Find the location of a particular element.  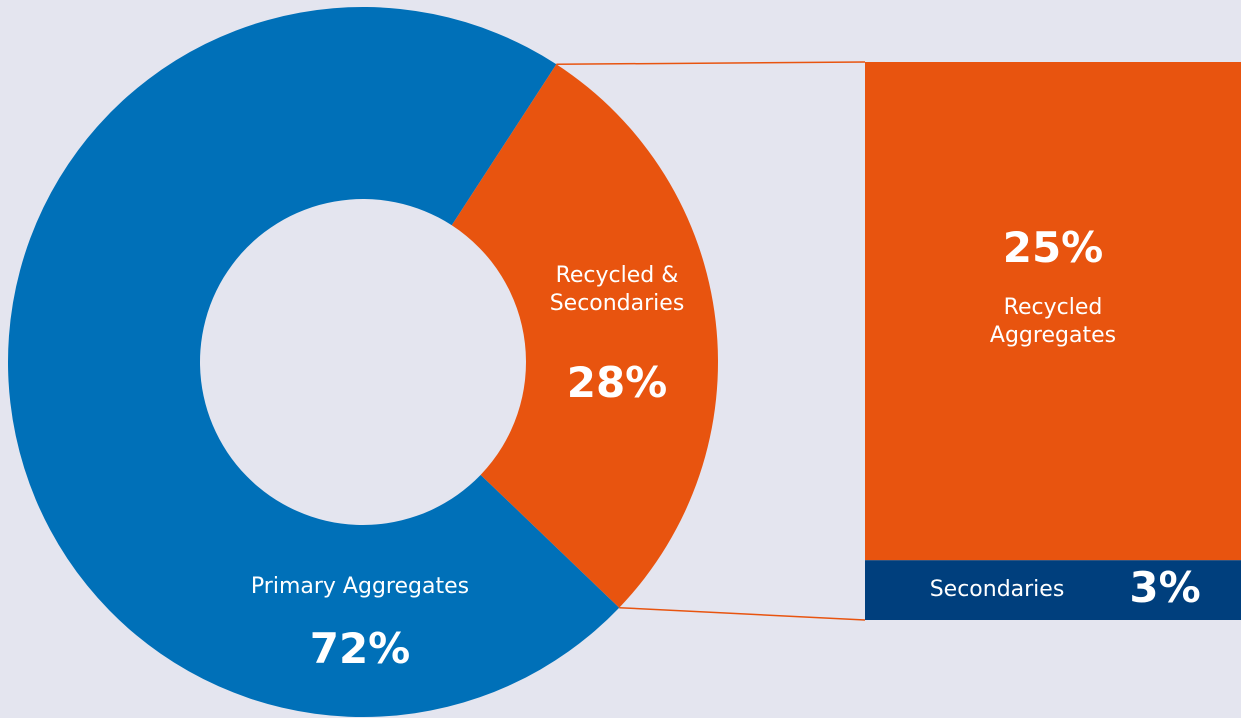

bar-value: 25% is located at coordinates (1053, 247).